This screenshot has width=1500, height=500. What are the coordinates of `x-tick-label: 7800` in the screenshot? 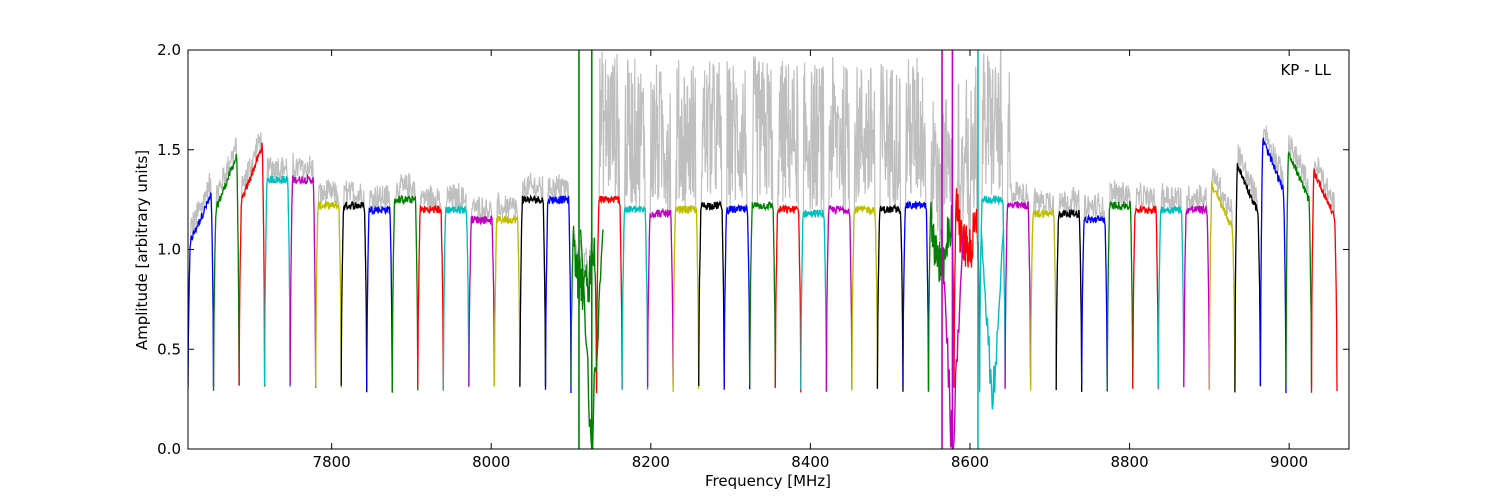 It's located at (332, 462).